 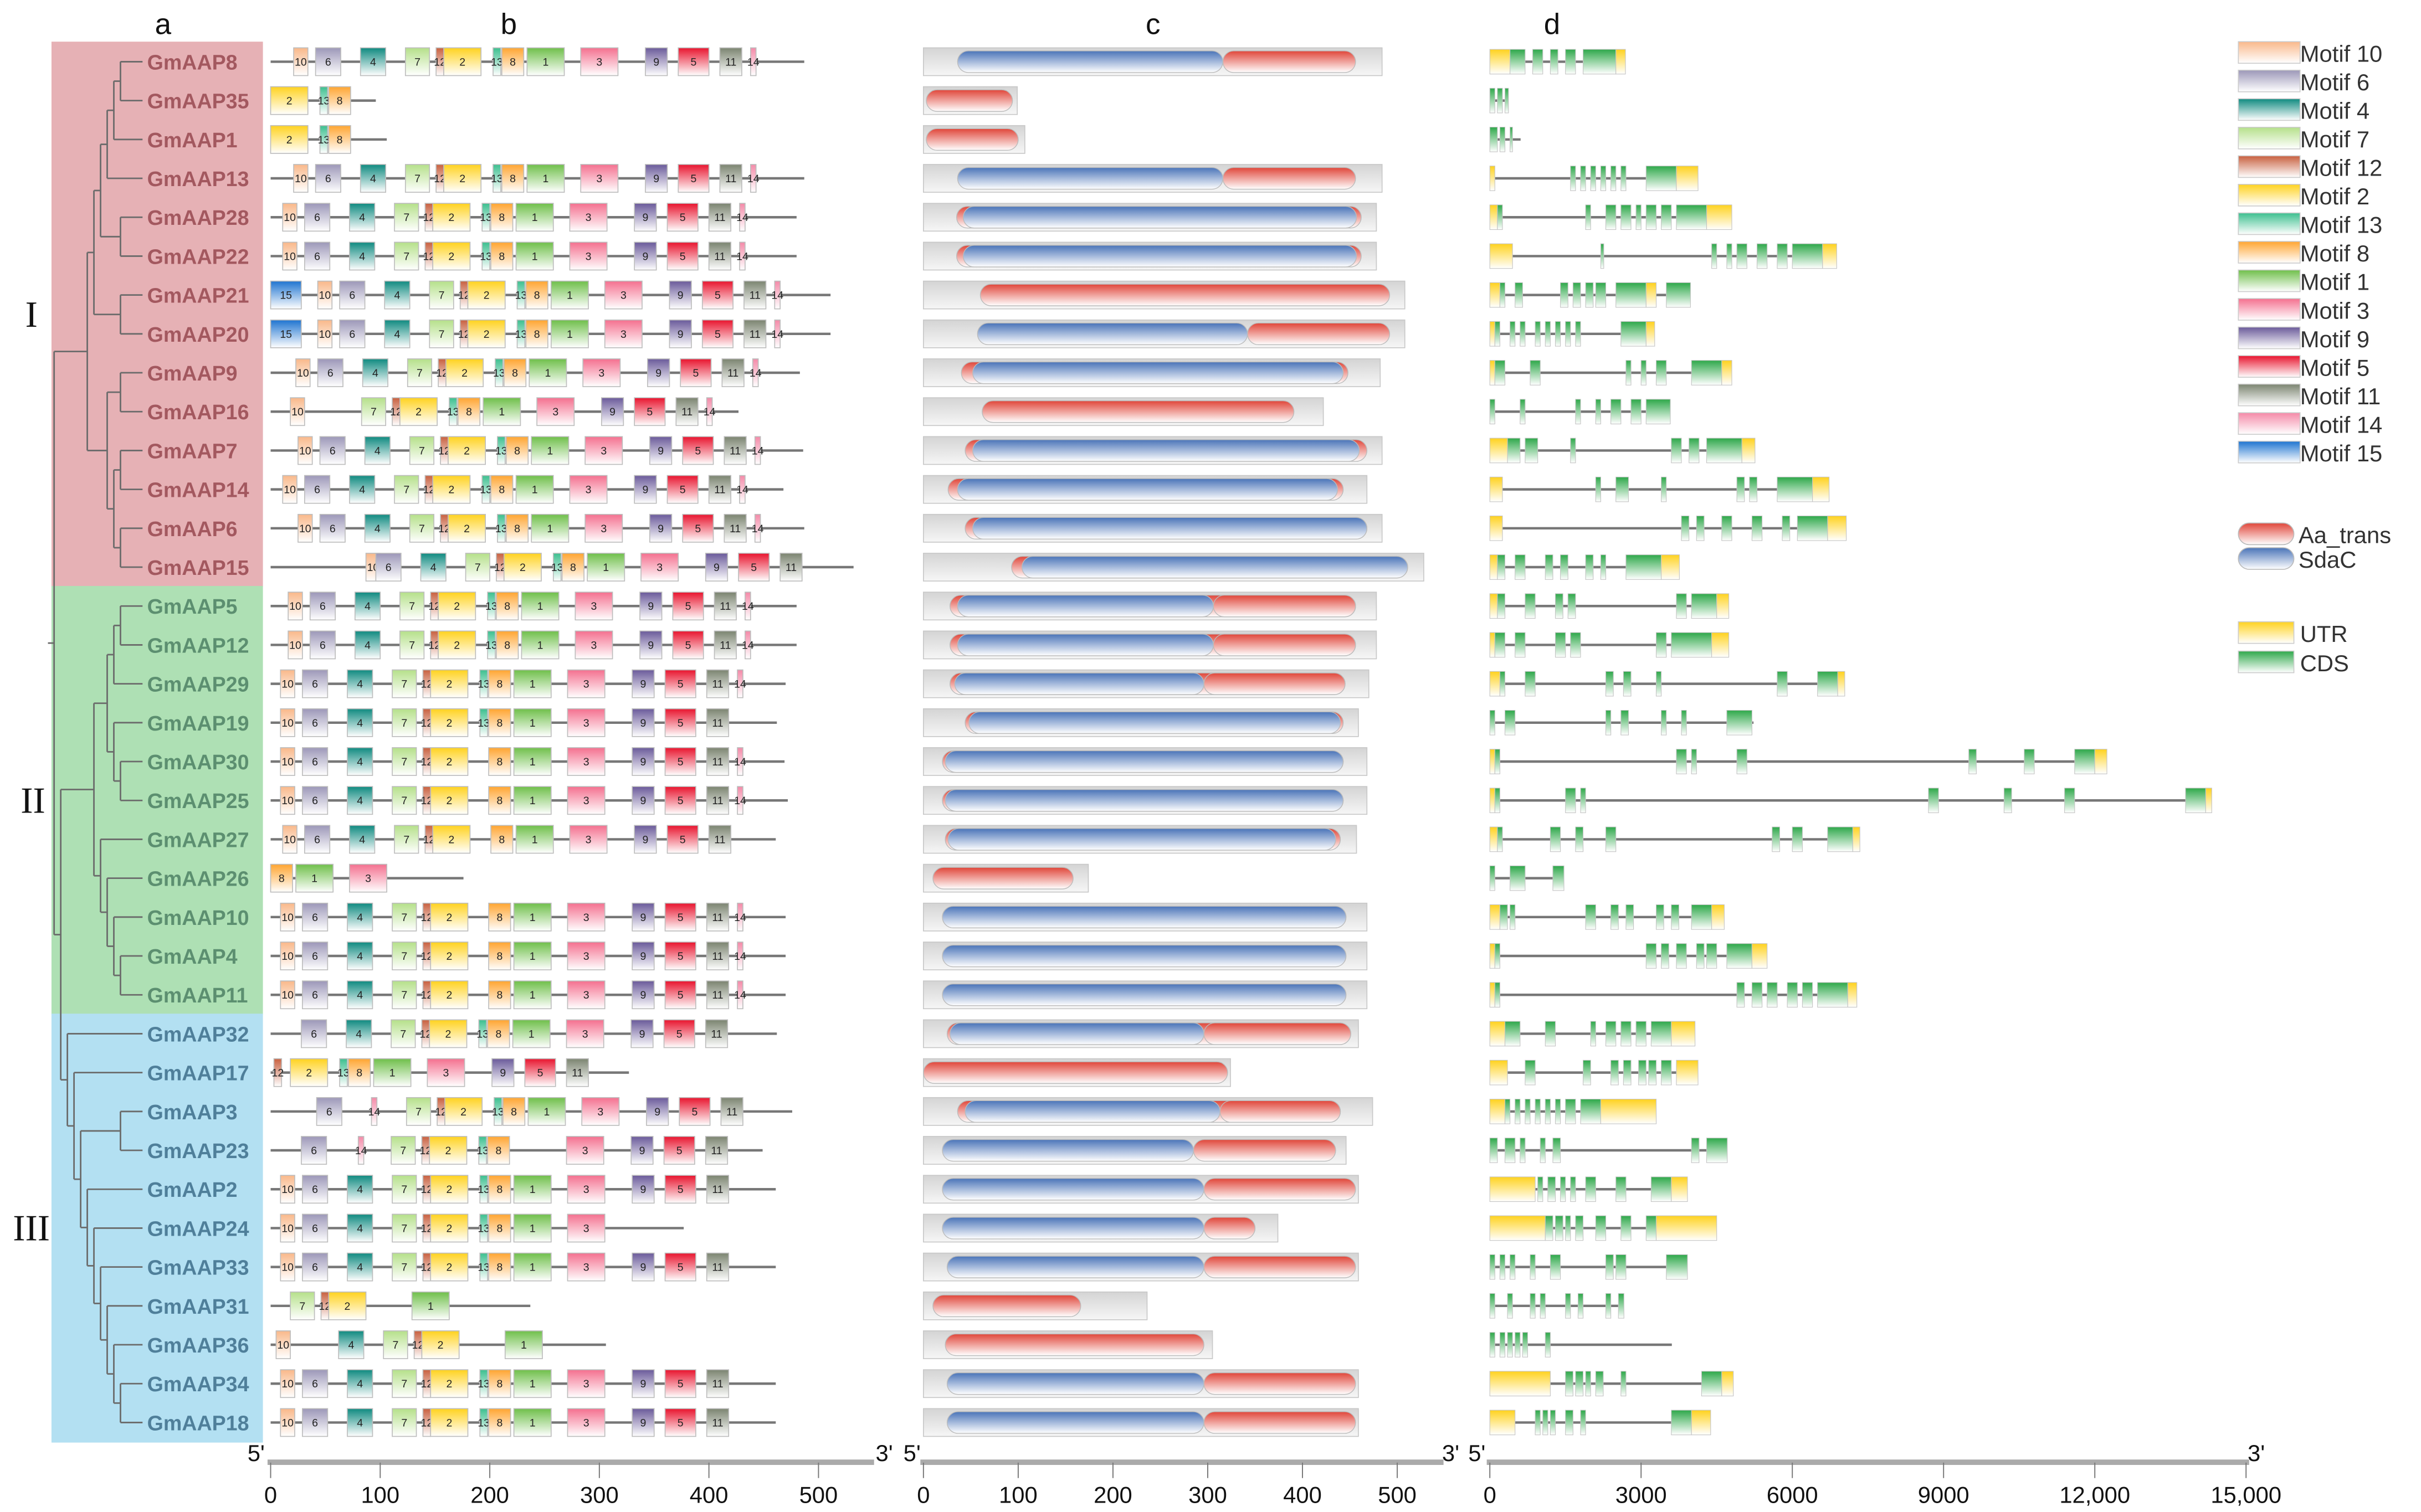 I want to click on legend-label: Motif 8, so click(x=2334, y=253).